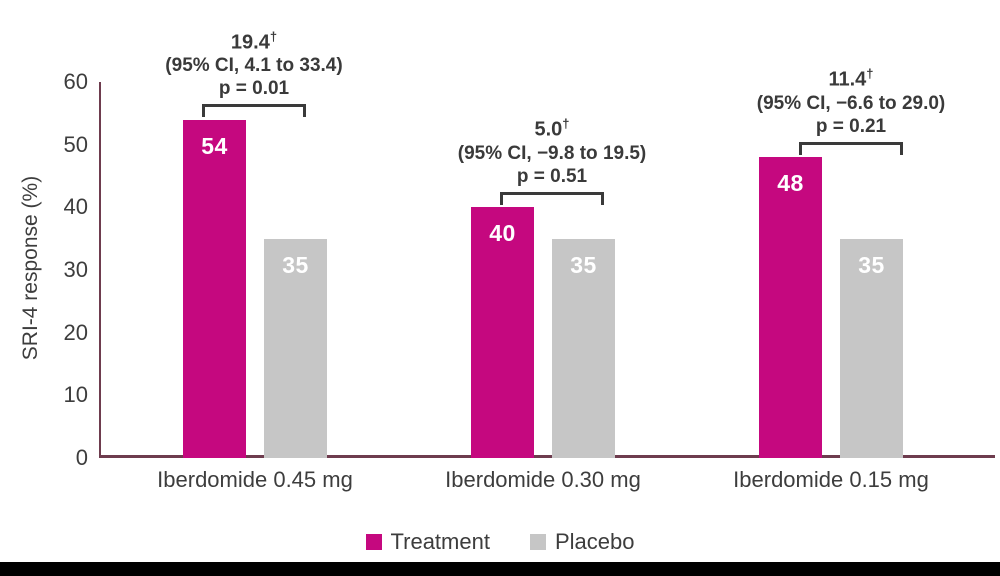  I want to click on bar-value-label: 54, so click(214, 145).